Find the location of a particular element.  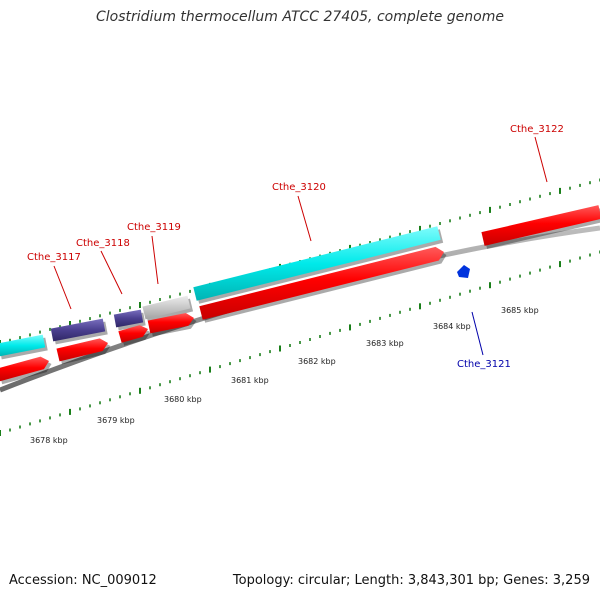

gene-label: Cthe_3121 is located at coordinates (484, 364).